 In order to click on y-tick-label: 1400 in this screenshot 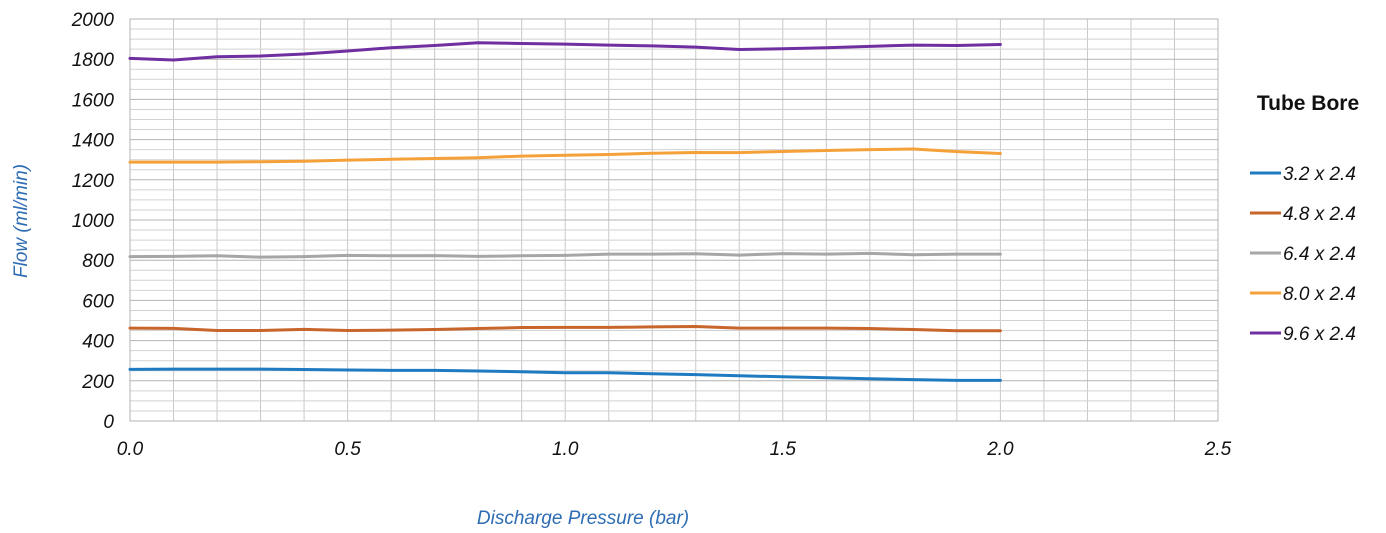, I will do `click(93, 141)`.